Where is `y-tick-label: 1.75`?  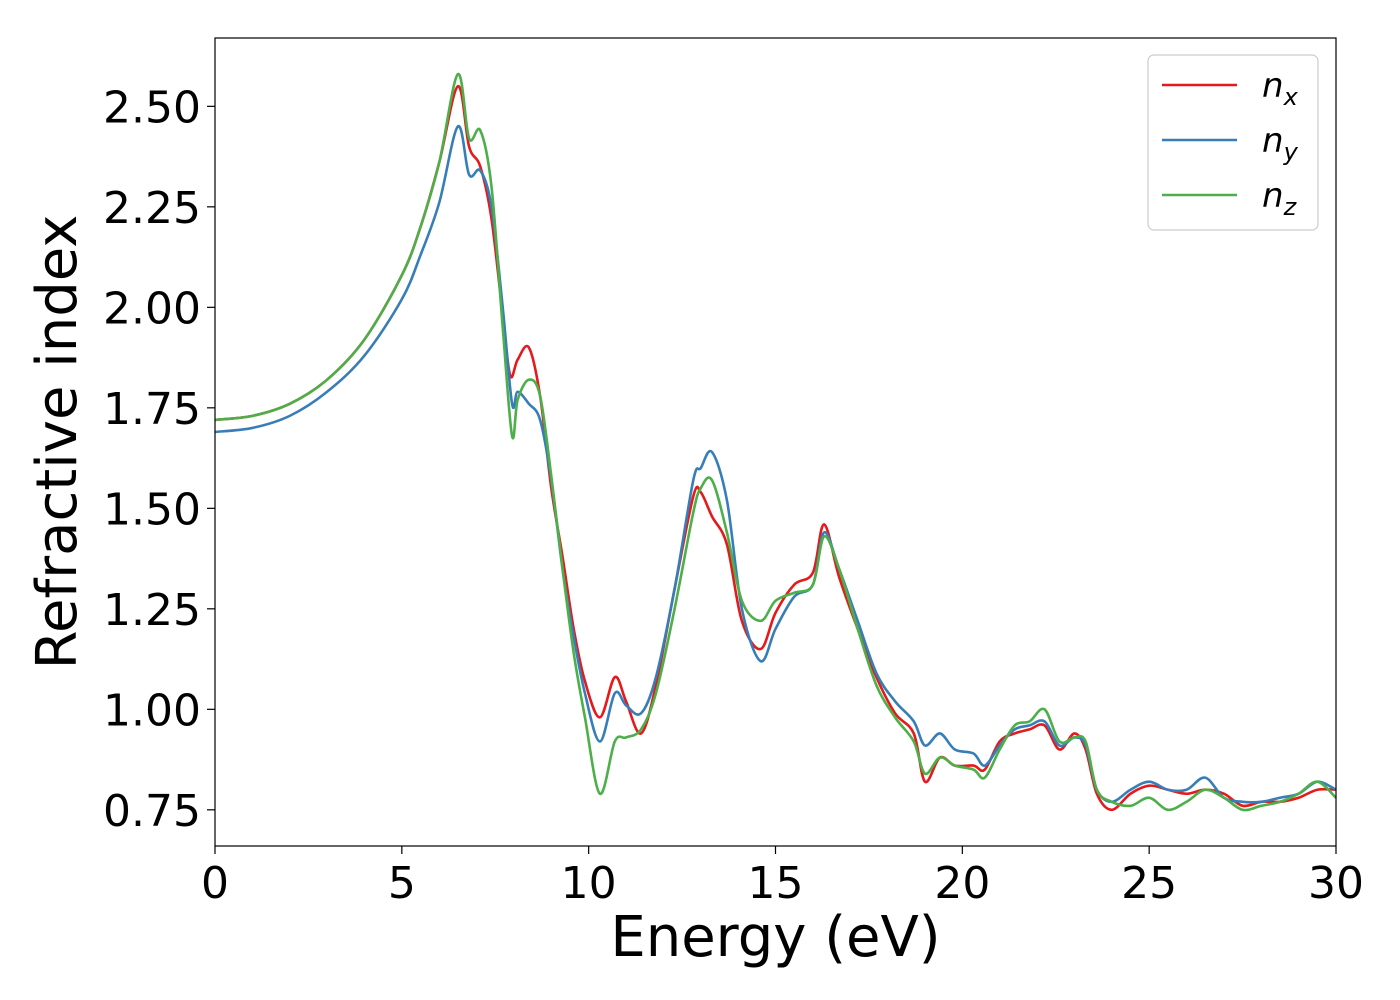
y-tick-label: 1.75 is located at coordinates (152, 409).